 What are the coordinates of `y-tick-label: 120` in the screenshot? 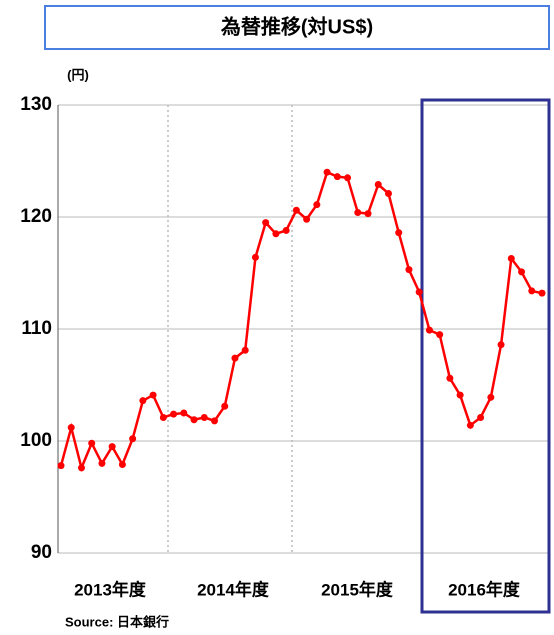 It's located at (36, 216).